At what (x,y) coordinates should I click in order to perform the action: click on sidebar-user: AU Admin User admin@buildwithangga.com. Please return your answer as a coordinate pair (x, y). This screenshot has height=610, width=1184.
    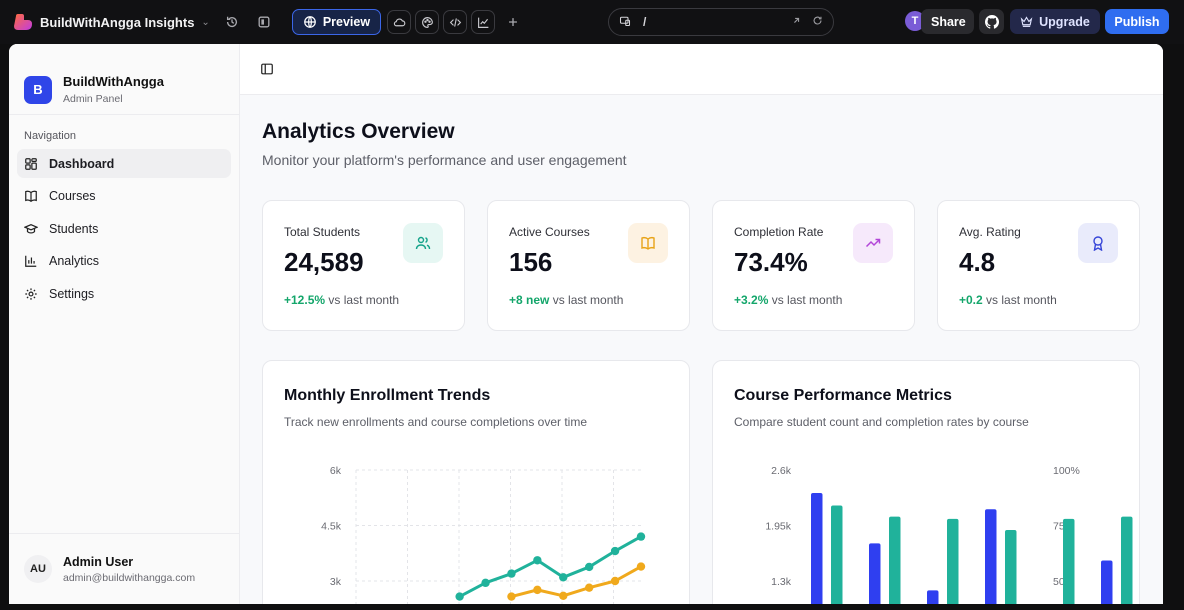
    Looking at the image, I should click on (124, 568).